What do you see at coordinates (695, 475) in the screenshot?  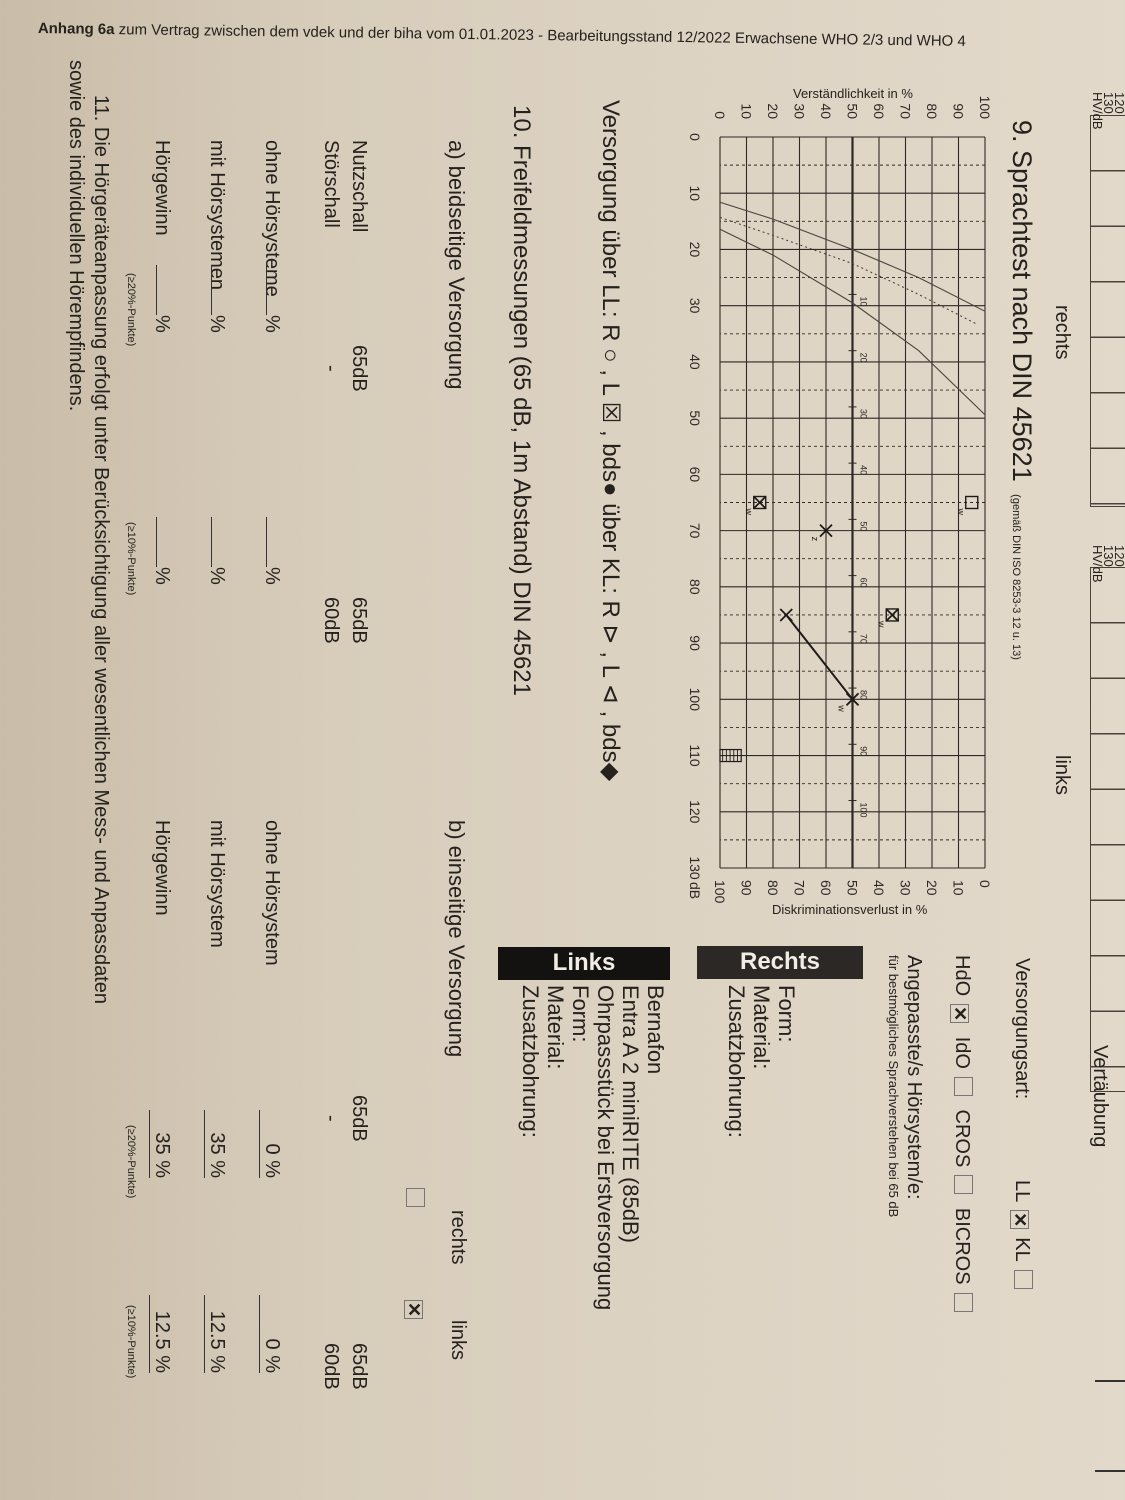 I see `x-tick-label: 60` at bounding box center [695, 475].